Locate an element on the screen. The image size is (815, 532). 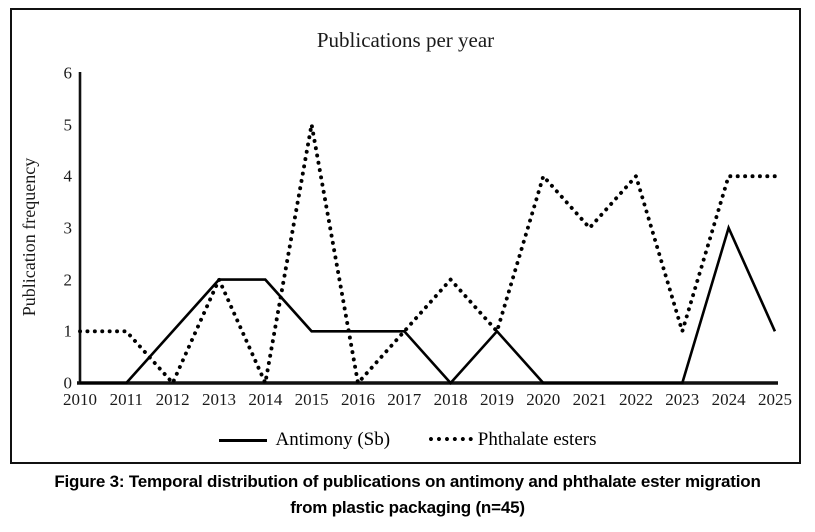
y-tick-label: 1 is located at coordinates (68, 331).